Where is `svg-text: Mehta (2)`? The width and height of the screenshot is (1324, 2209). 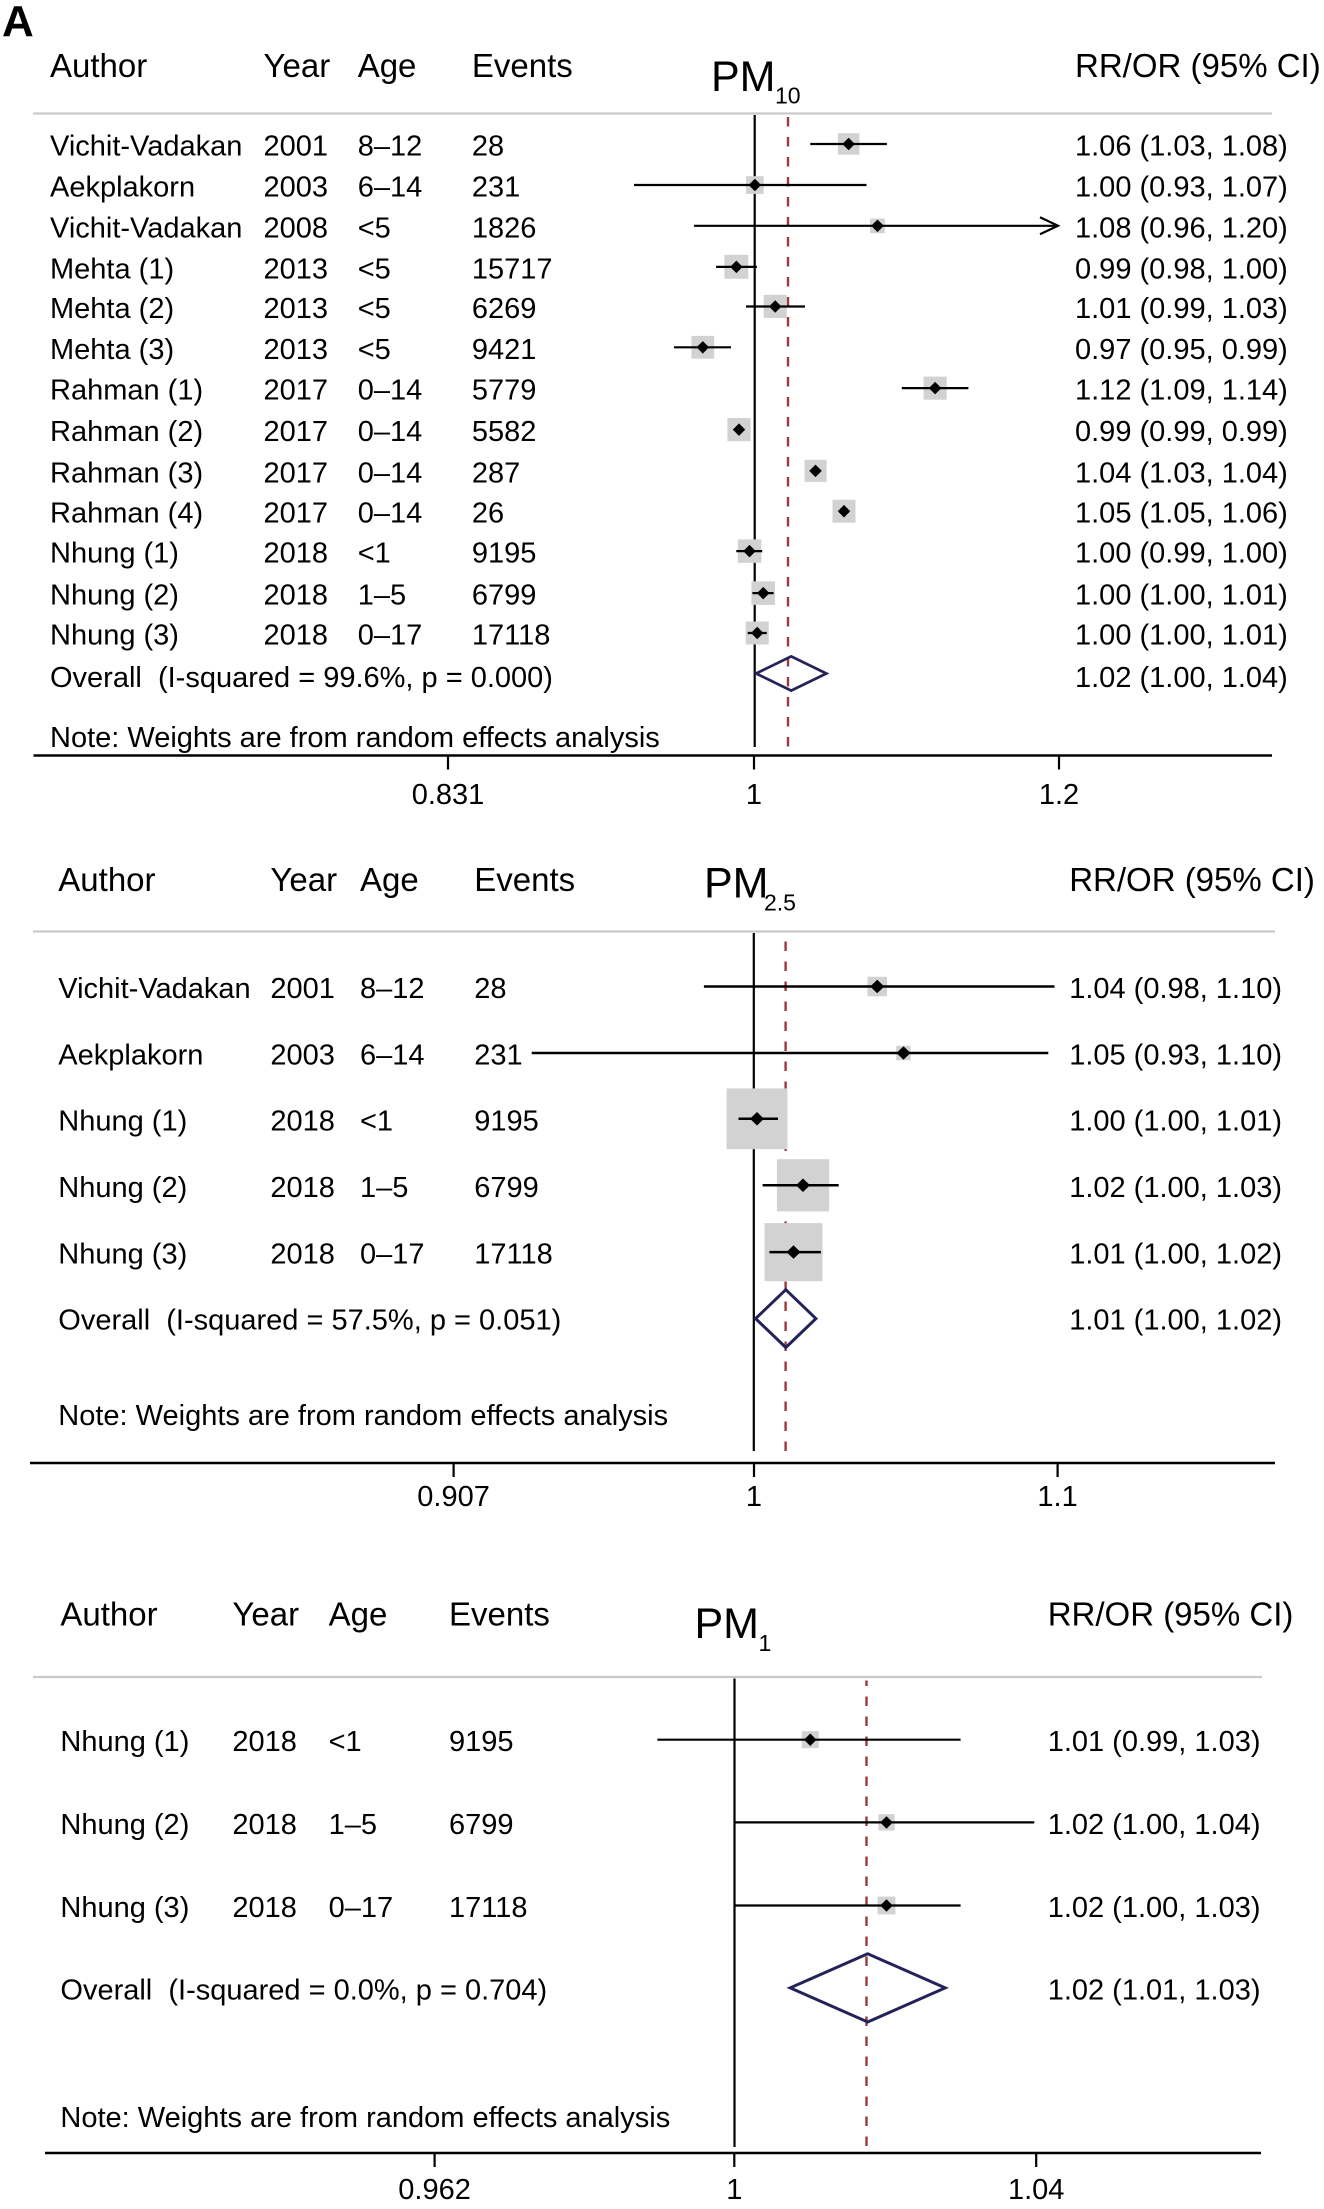 svg-text: Mehta (2) is located at coordinates (112, 309).